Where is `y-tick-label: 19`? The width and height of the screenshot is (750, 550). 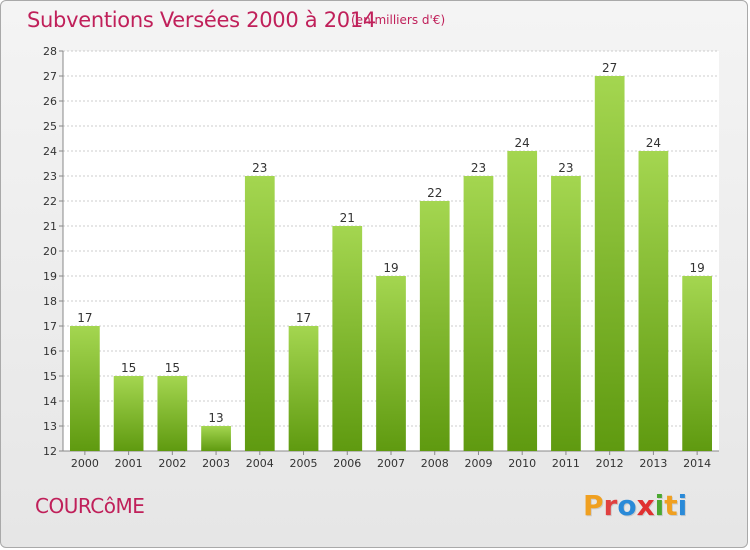 y-tick-label: 19 is located at coordinates (50, 276).